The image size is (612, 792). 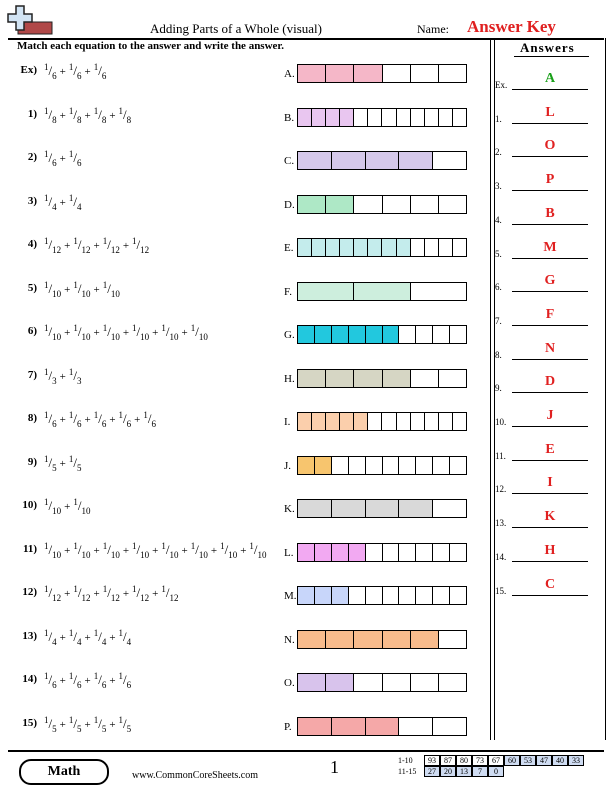 What do you see at coordinates (498, 219) in the screenshot?
I see `answer-number: 4.` at bounding box center [498, 219].